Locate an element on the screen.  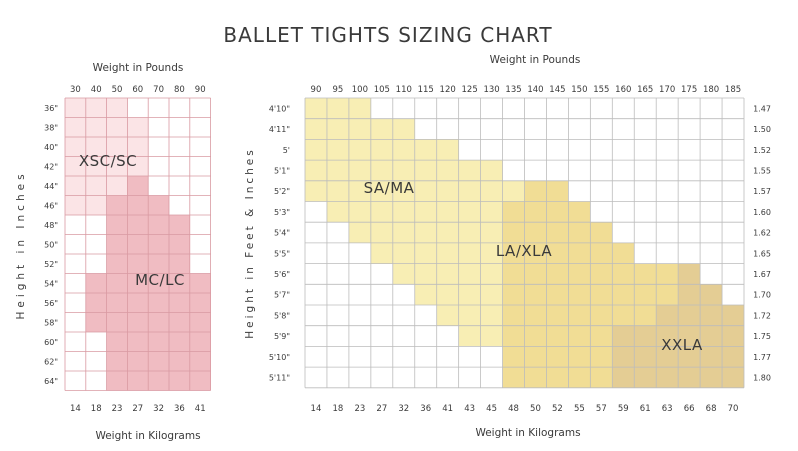
y-tick-meters: 1.50 is located at coordinates (762, 129).